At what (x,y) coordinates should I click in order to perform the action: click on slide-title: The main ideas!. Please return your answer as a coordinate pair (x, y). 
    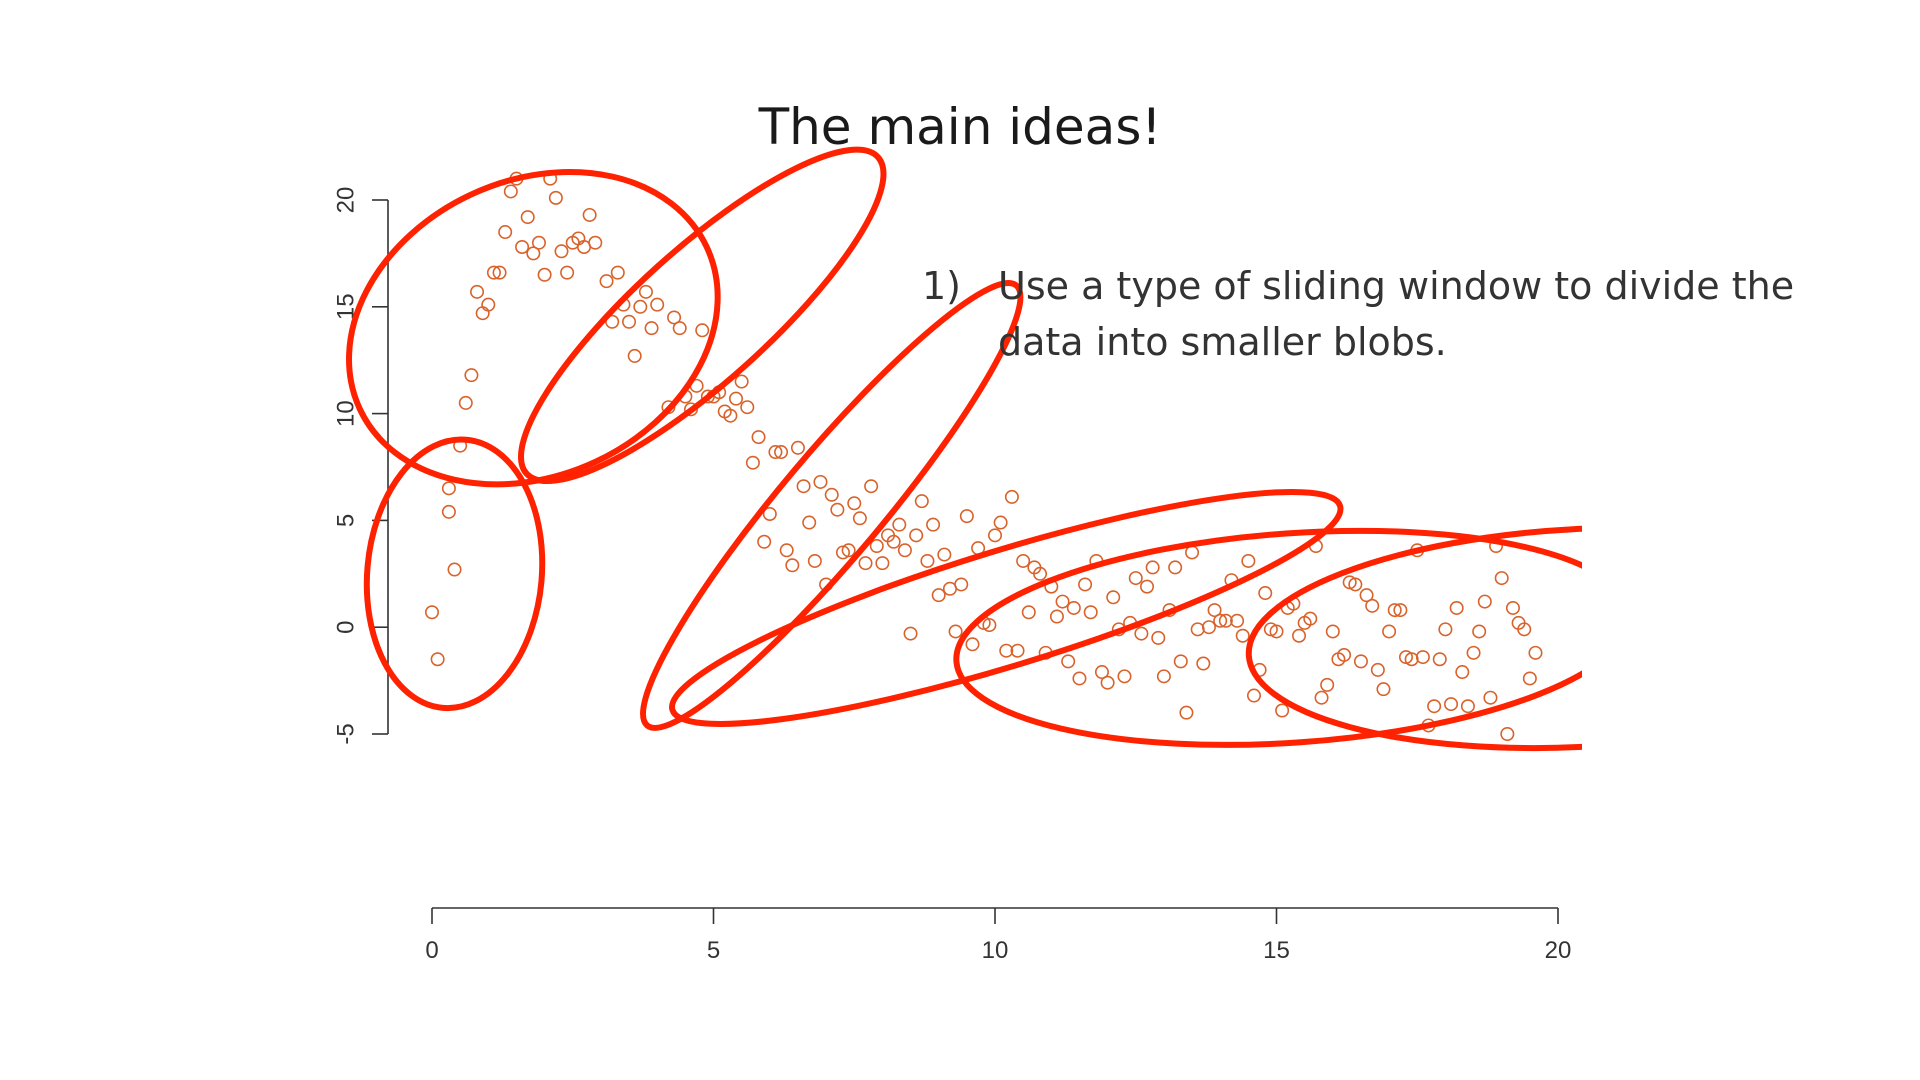
    Looking at the image, I should click on (960, 127).